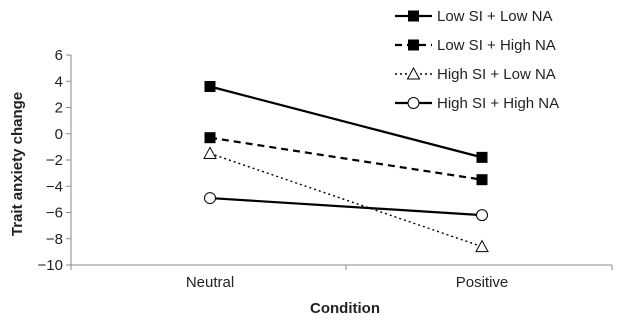 This screenshot has width=617, height=320. What do you see at coordinates (50, 265) in the screenshot?
I see `y-tick-label: −10` at bounding box center [50, 265].